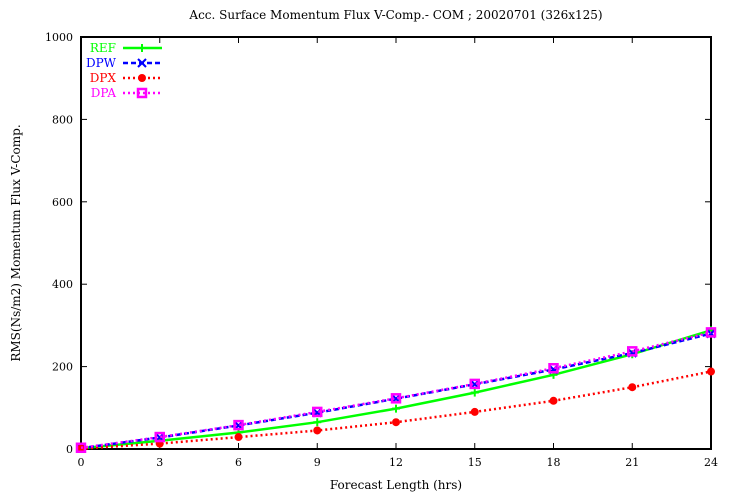 This screenshot has height=502, width=729. Describe the element at coordinates (69, 449) in the screenshot. I see `y-tick-label: 0` at that location.